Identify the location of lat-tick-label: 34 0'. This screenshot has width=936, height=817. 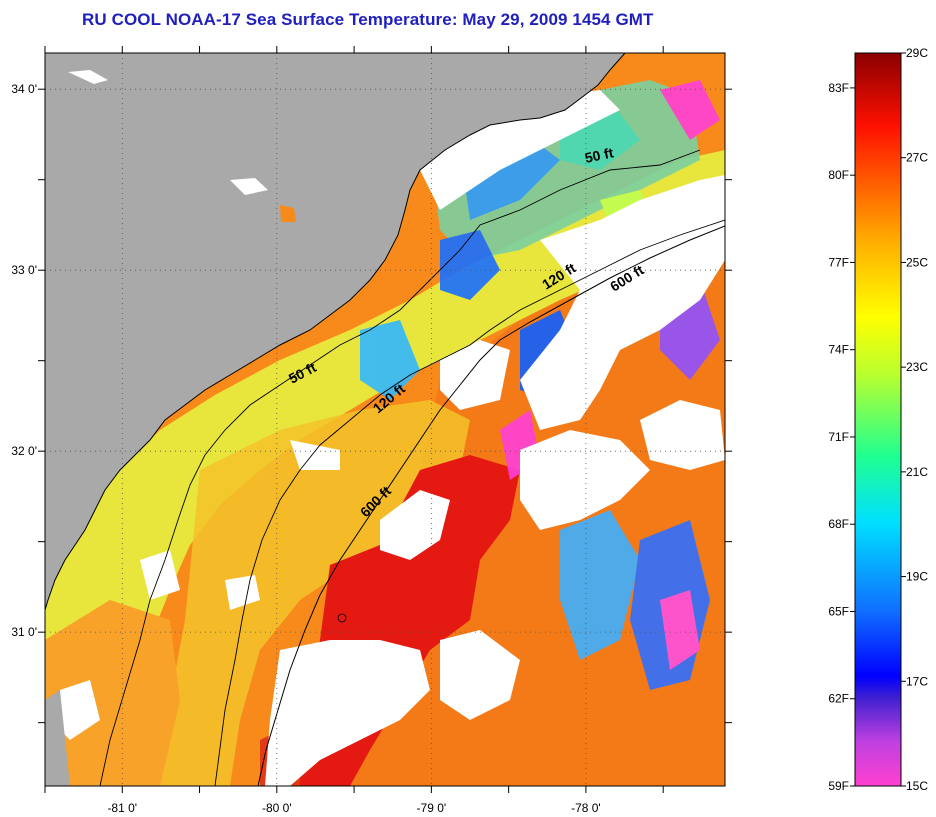
(24, 89).